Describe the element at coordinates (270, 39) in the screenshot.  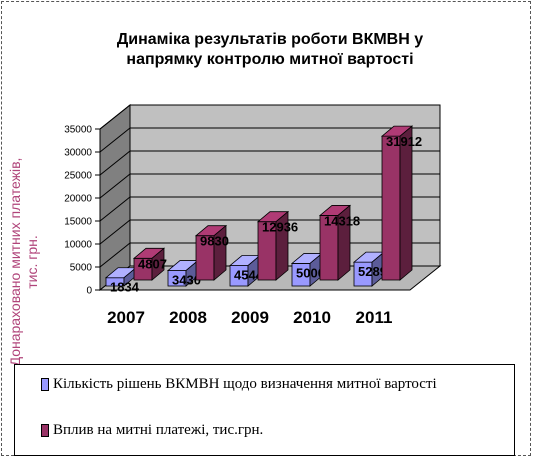
I see `chart-title-line-1: Динаміка результатів роботи ВКМВН у` at that location.